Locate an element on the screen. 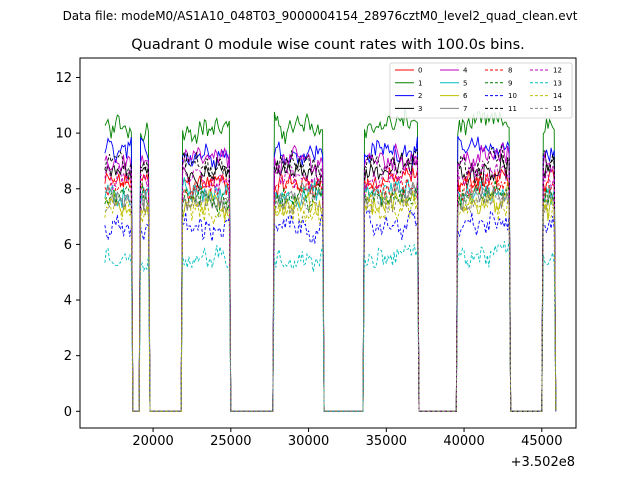 The image size is (640, 480). y-tick-label: 6 is located at coordinates (68, 245).